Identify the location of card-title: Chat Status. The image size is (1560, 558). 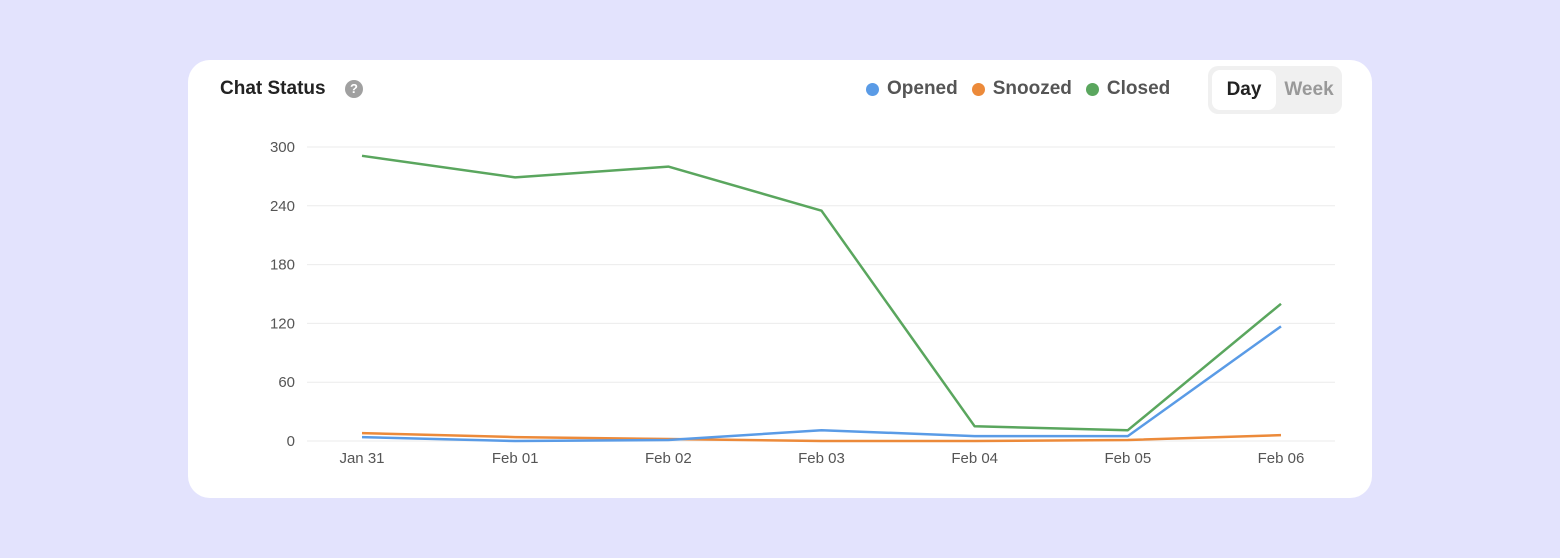
(273, 88).